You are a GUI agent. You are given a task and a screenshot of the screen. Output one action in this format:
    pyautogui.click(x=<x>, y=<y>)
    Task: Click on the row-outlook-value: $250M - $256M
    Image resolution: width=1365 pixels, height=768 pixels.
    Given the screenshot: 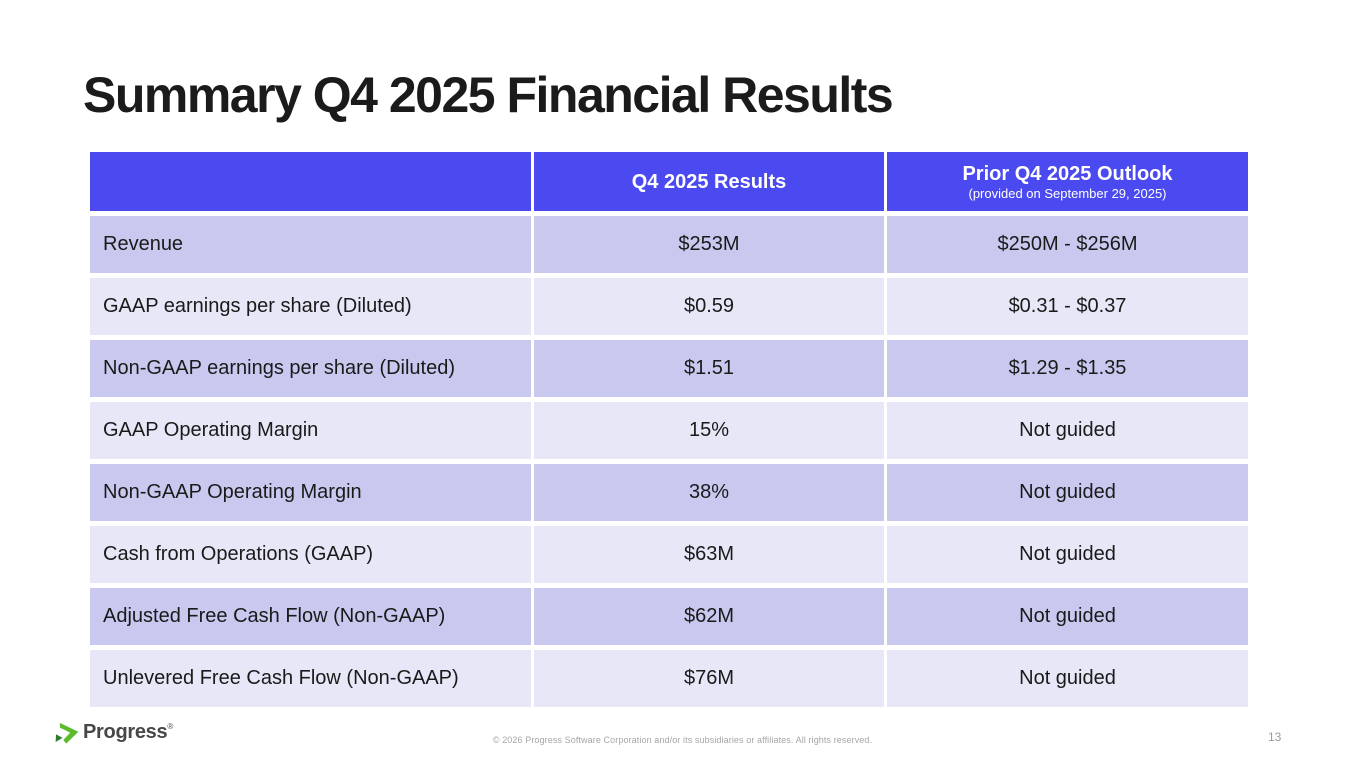 What is the action you would take?
    pyautogui.click(x=1067, y=244)
    